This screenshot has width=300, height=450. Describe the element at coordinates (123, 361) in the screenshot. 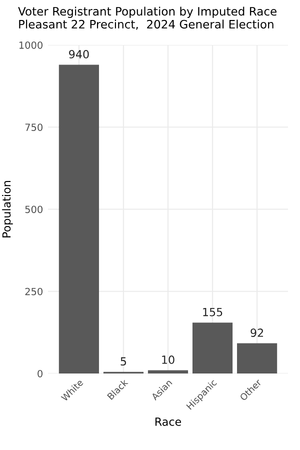

I see `data-label: 5` at that location.